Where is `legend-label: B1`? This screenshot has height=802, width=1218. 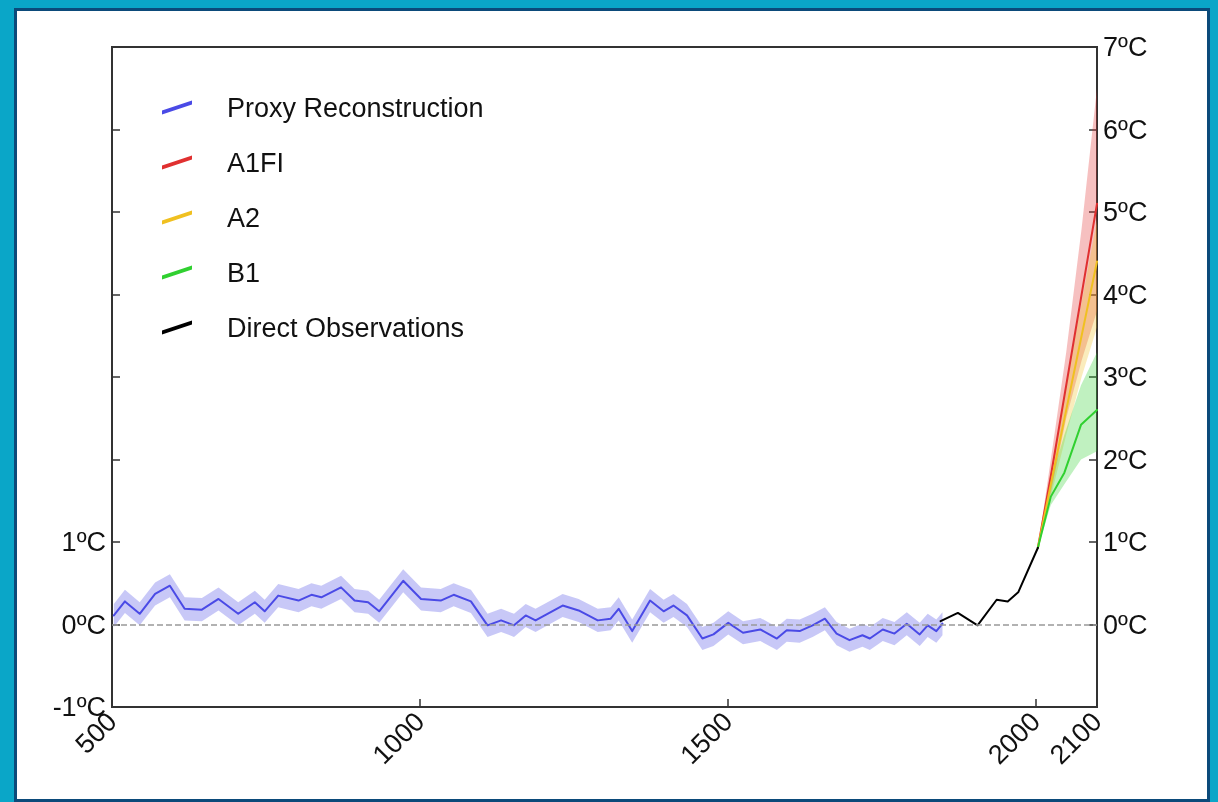
legend-label: B1 is located at coordinates (244, 272).